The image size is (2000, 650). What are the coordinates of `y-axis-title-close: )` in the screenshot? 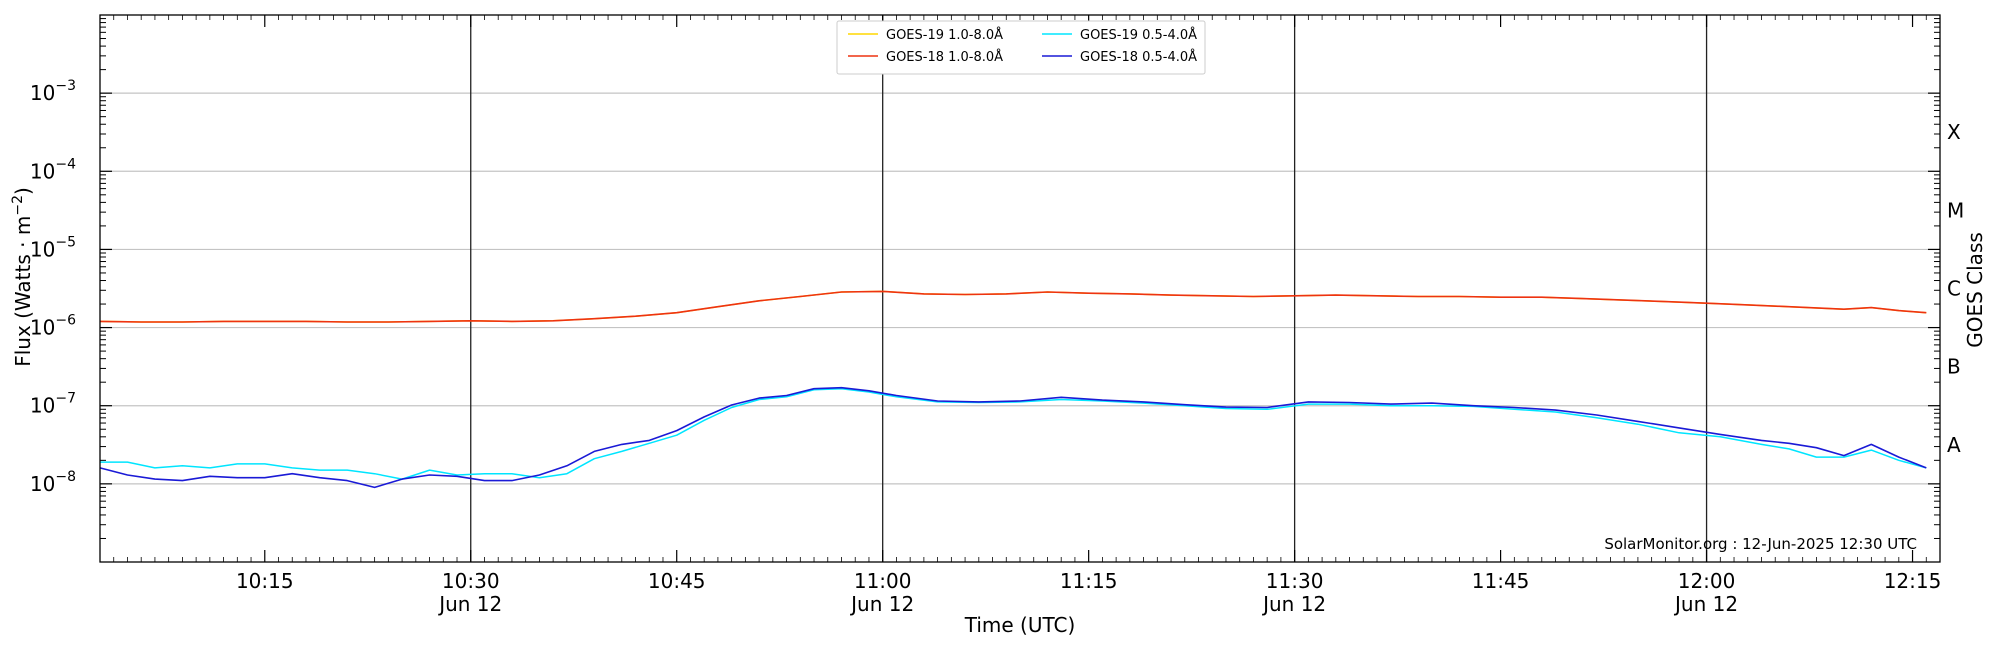 It's located at (23, 191).